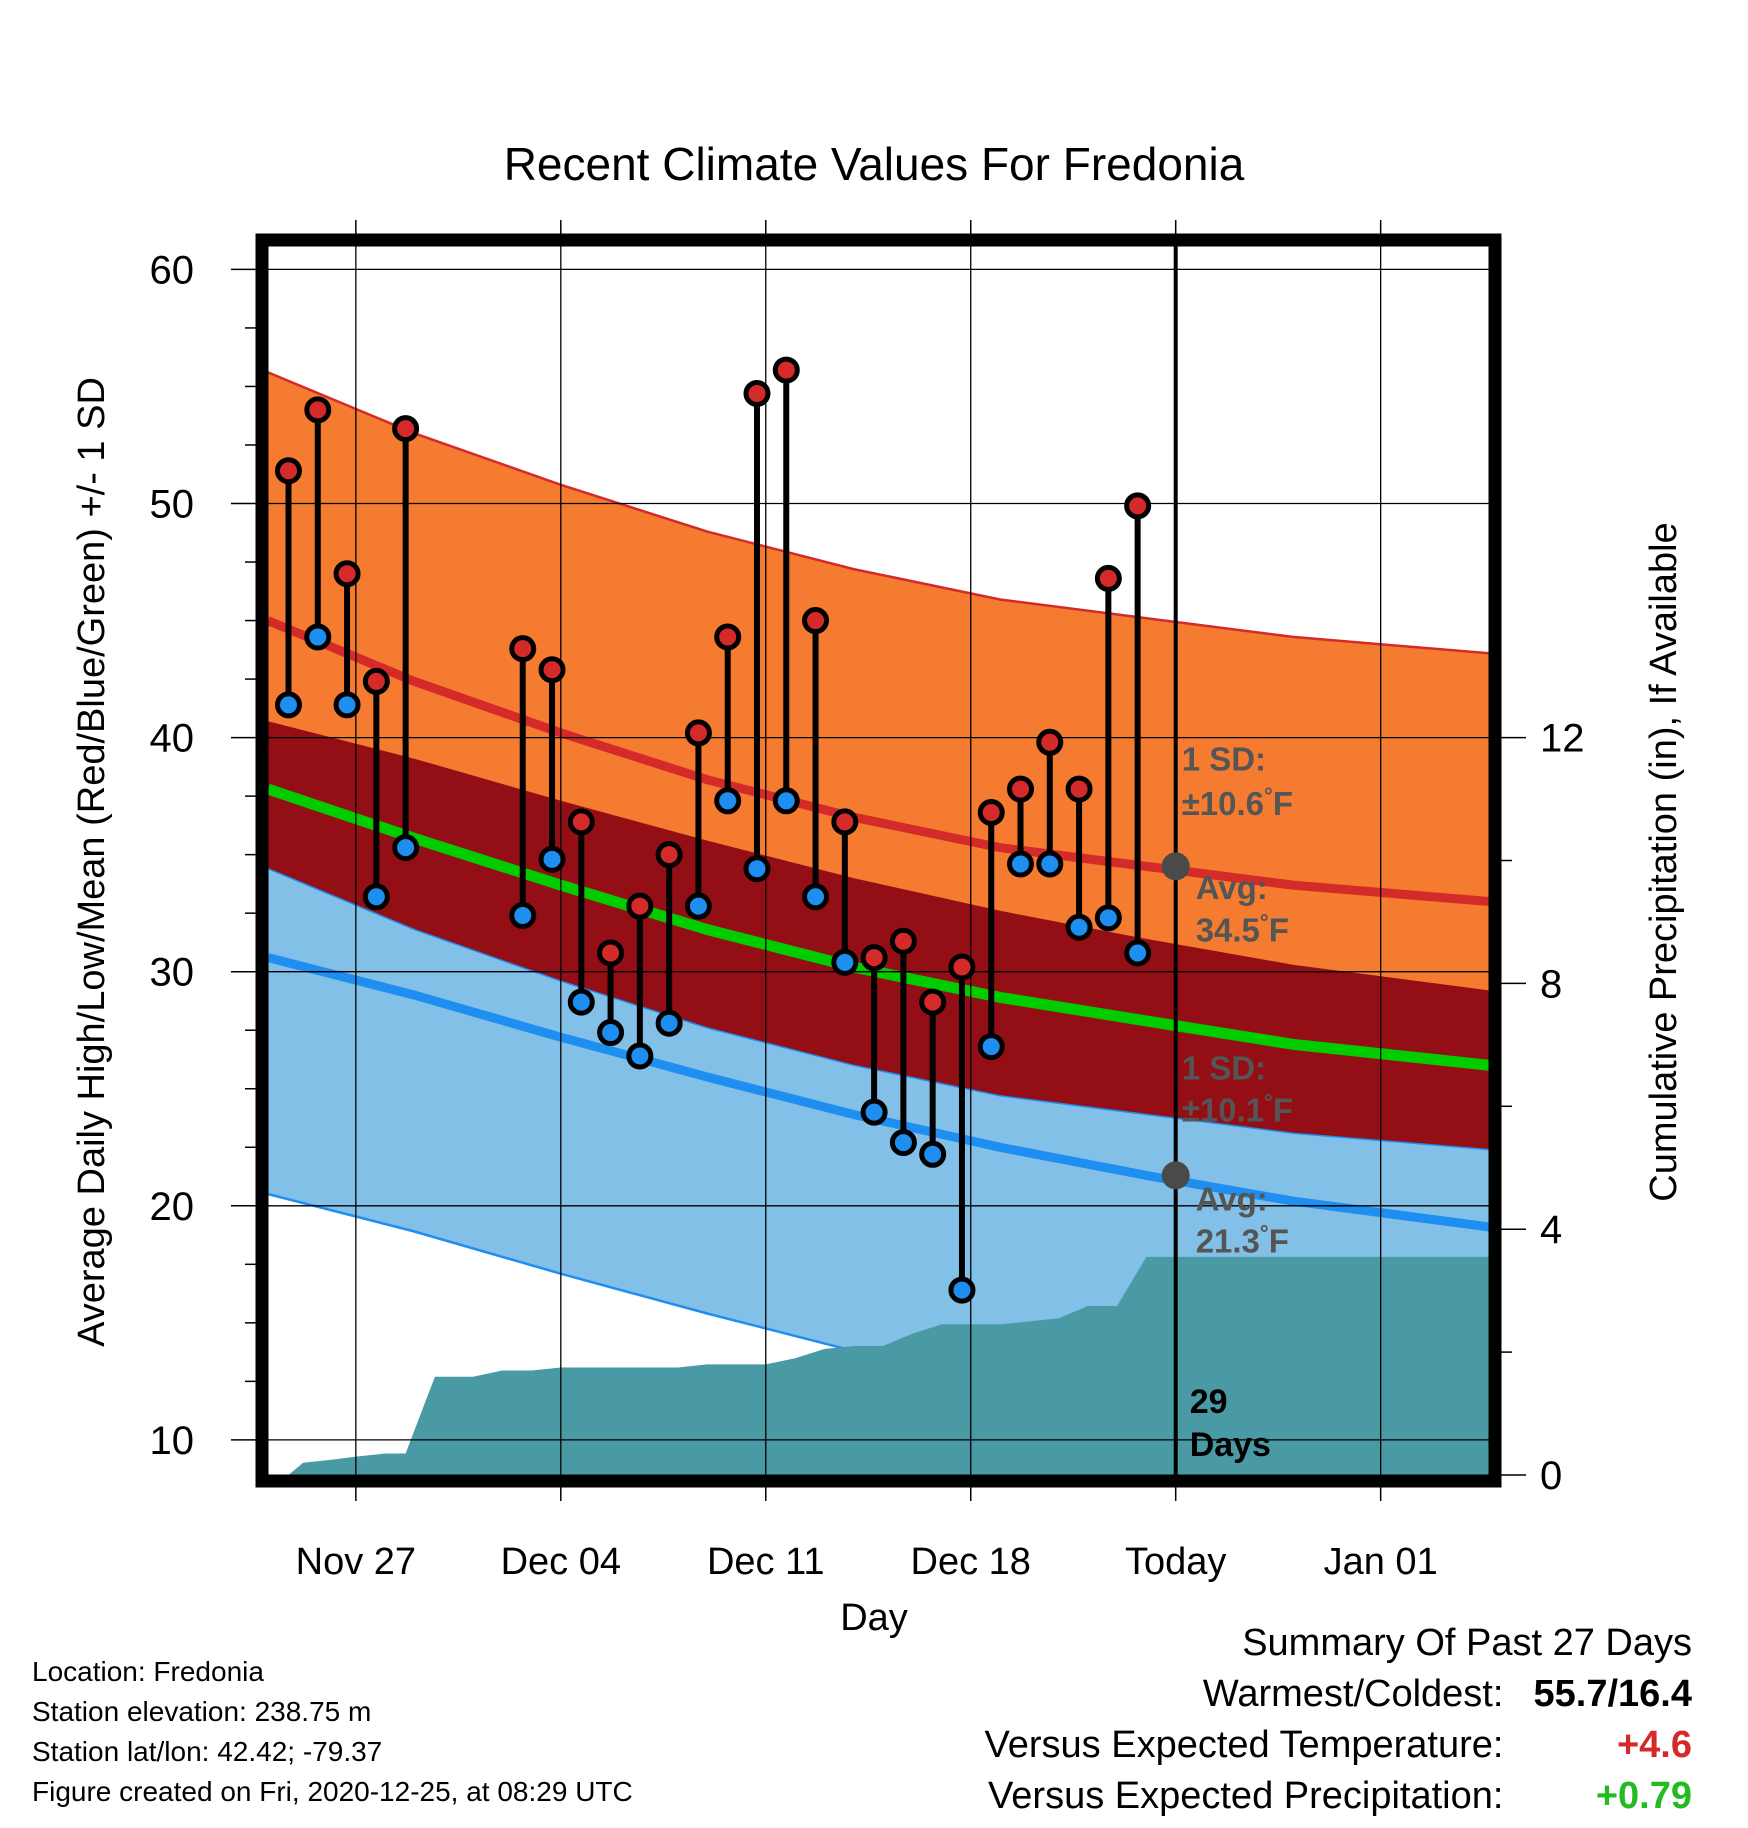  Describe the element at coordinates (1467, 1643) in the screenshot. I see `summary-title: Summary Of Past 27 Days` at that location.